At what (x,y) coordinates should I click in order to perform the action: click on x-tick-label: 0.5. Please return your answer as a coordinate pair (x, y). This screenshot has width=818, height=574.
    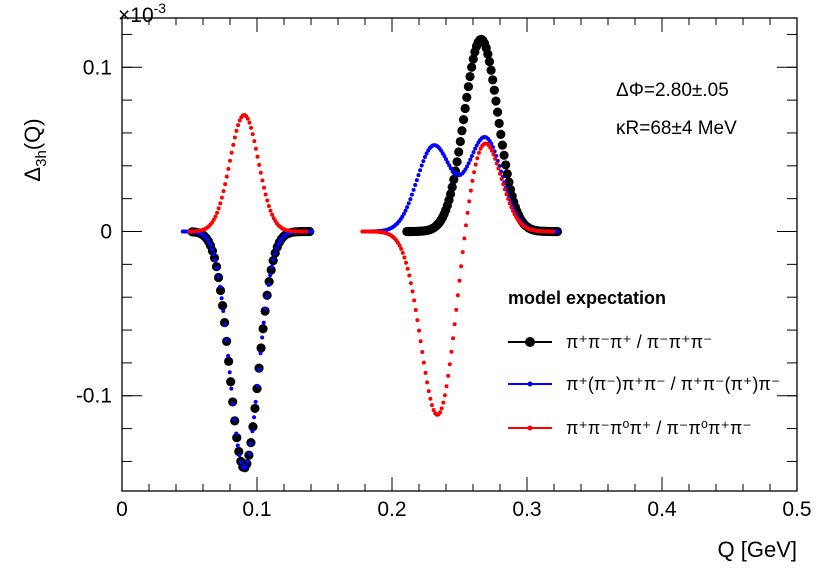
    Looking at the image, I should click on (796, 509).